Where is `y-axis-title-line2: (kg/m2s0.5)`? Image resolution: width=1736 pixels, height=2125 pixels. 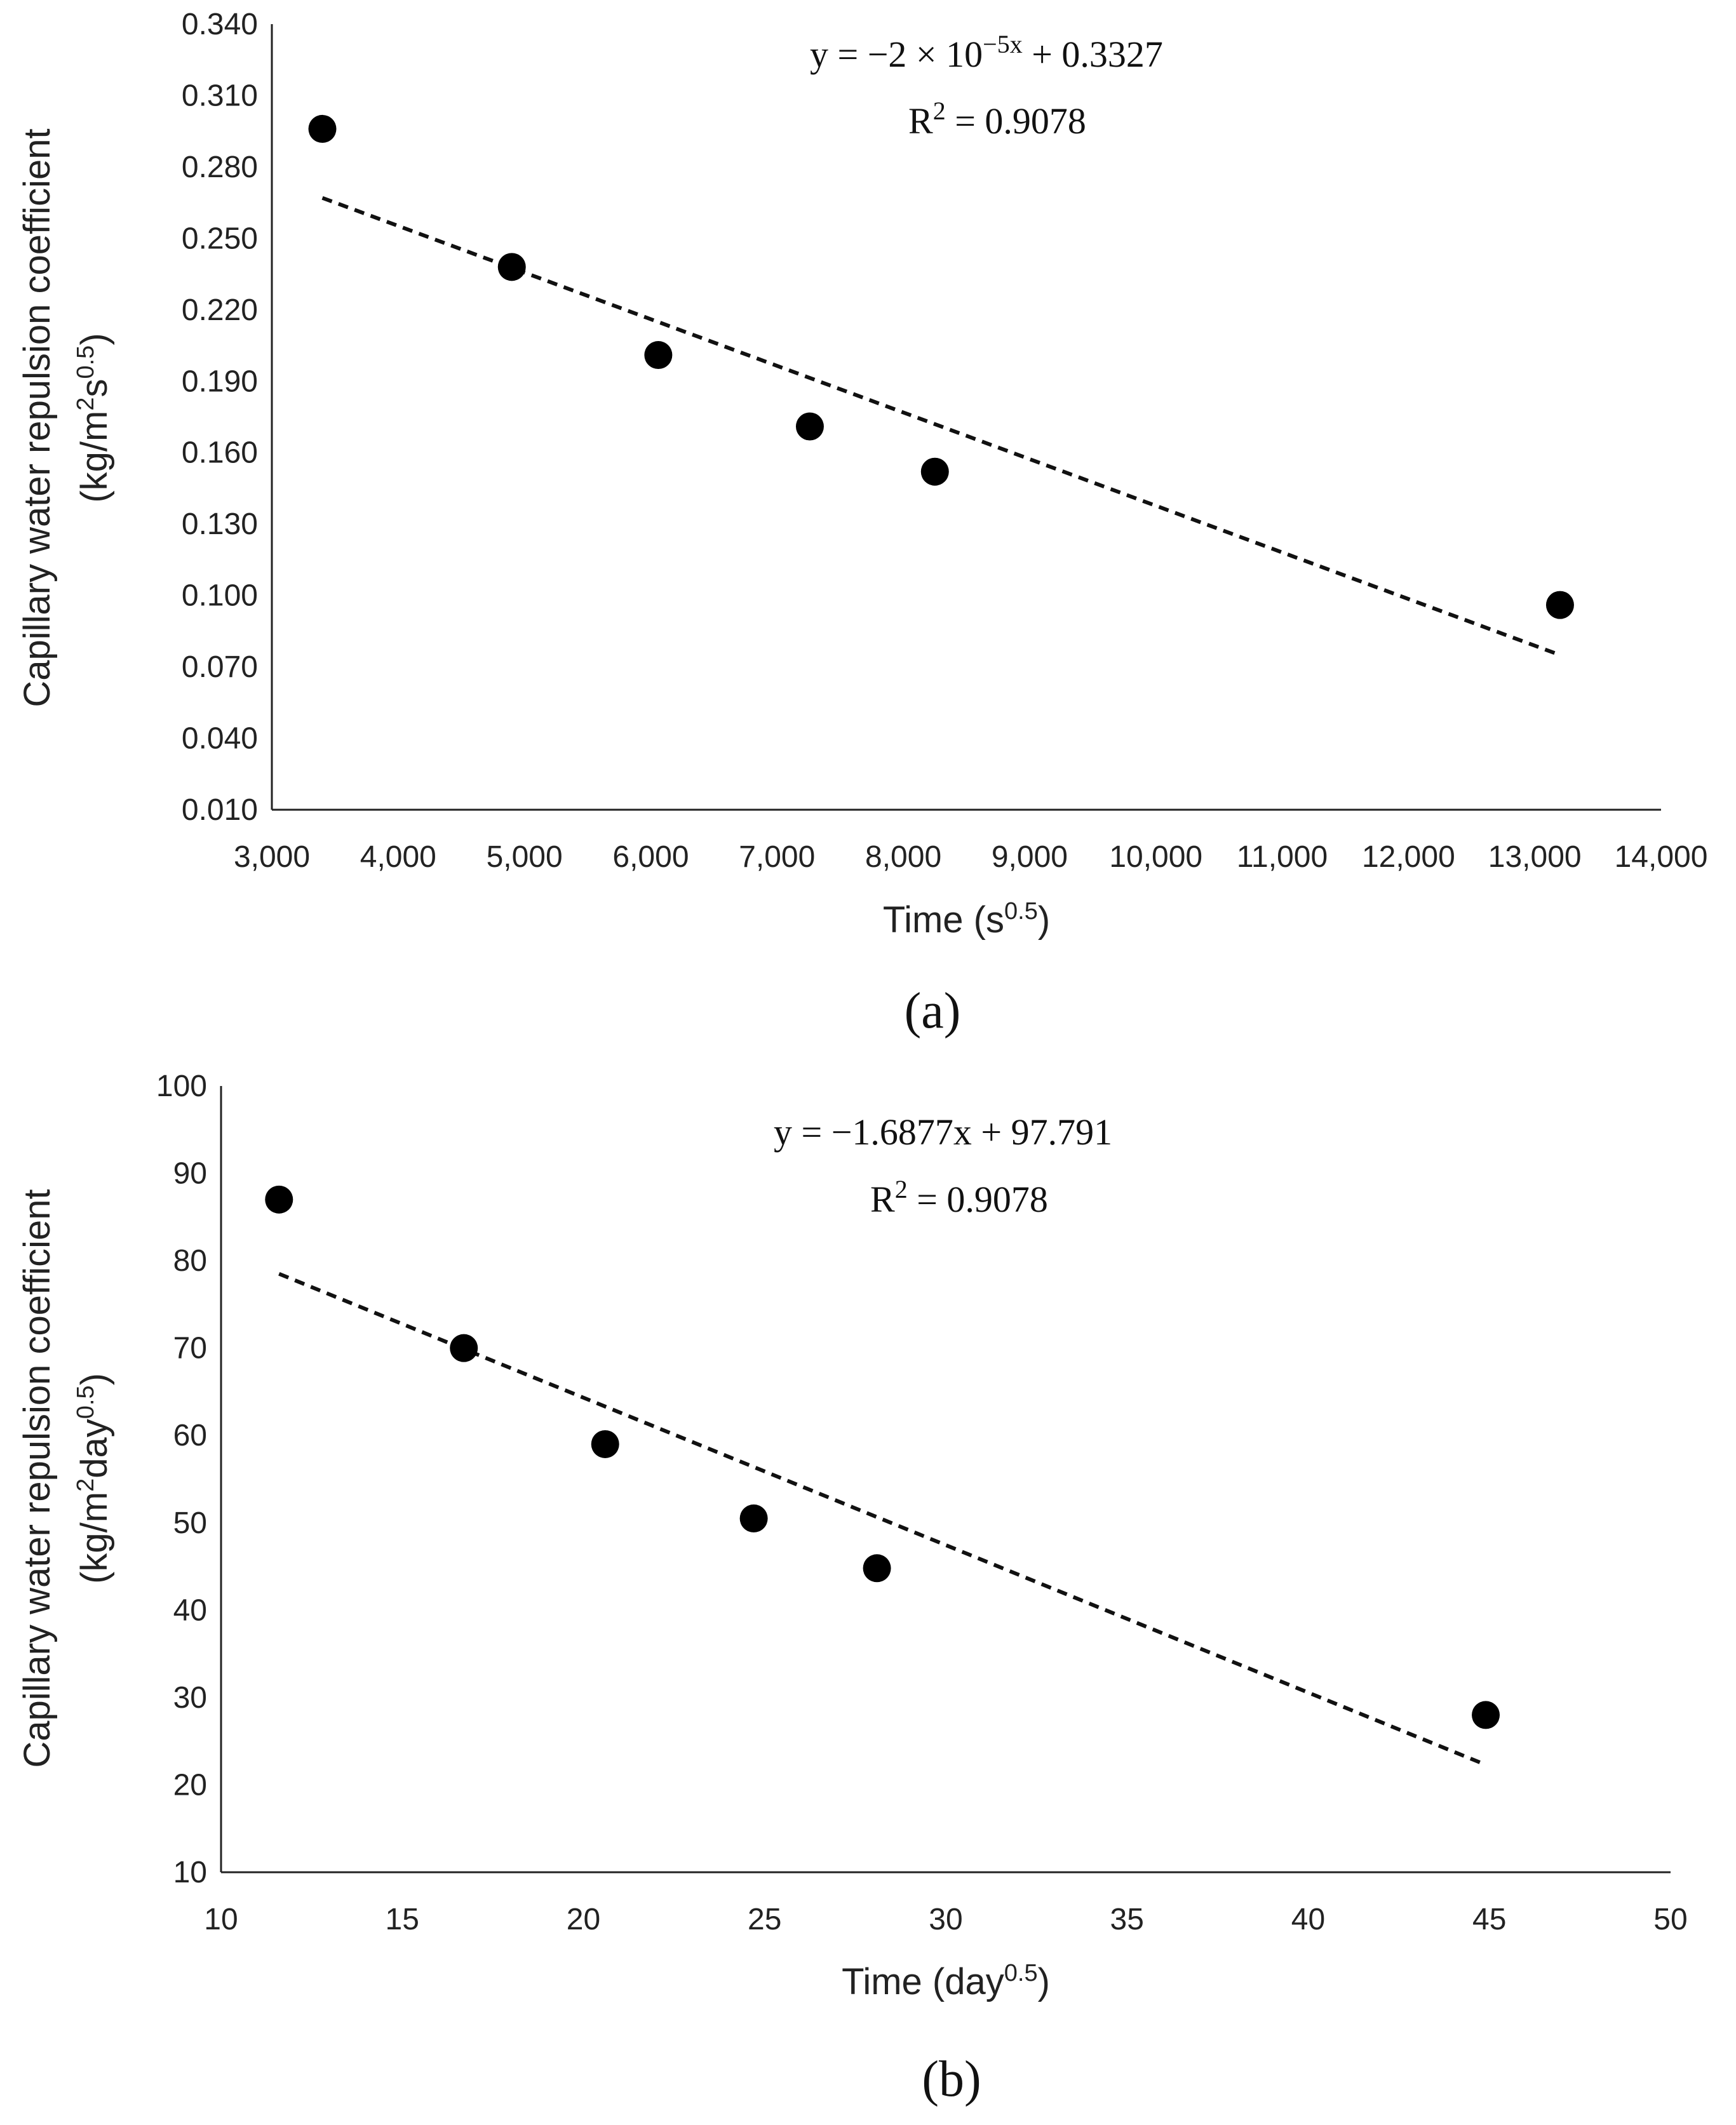 y-axis-title-line2: (kg/m2s0.5) is located at coordinates (93, 417).